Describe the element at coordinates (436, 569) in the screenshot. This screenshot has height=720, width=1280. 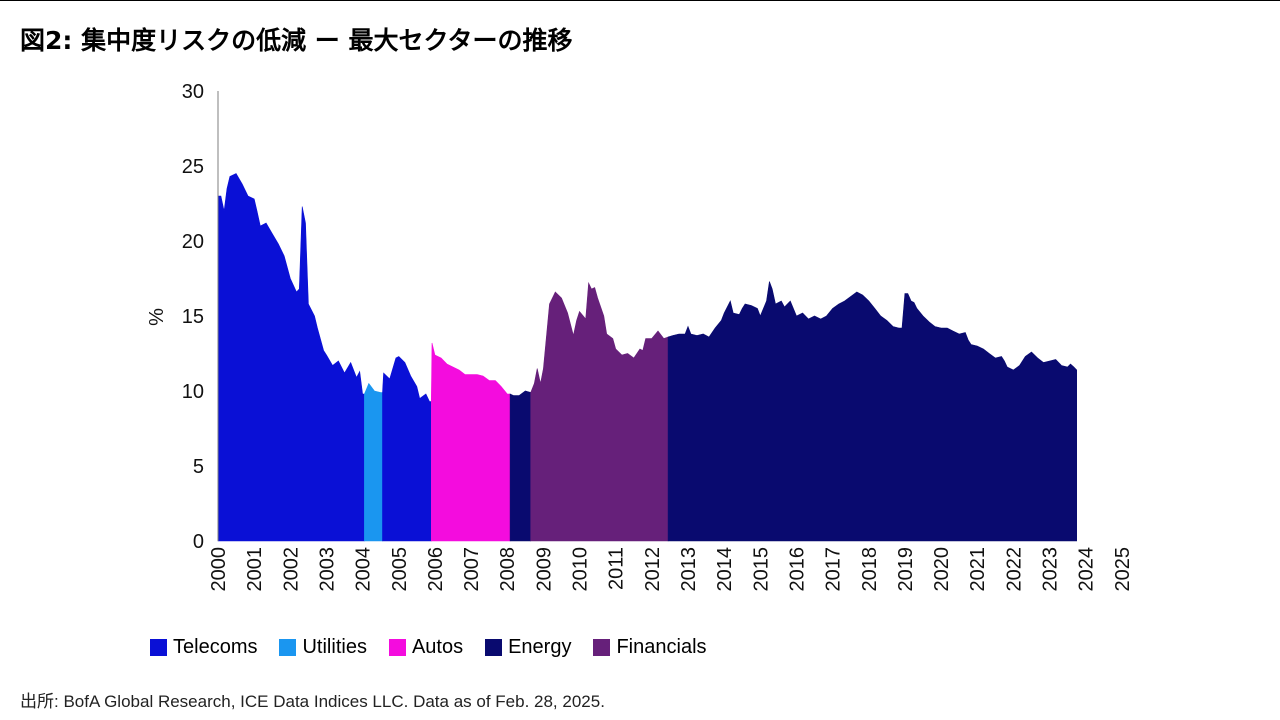
I see `x-tick-label-2006: 2006` at that location.